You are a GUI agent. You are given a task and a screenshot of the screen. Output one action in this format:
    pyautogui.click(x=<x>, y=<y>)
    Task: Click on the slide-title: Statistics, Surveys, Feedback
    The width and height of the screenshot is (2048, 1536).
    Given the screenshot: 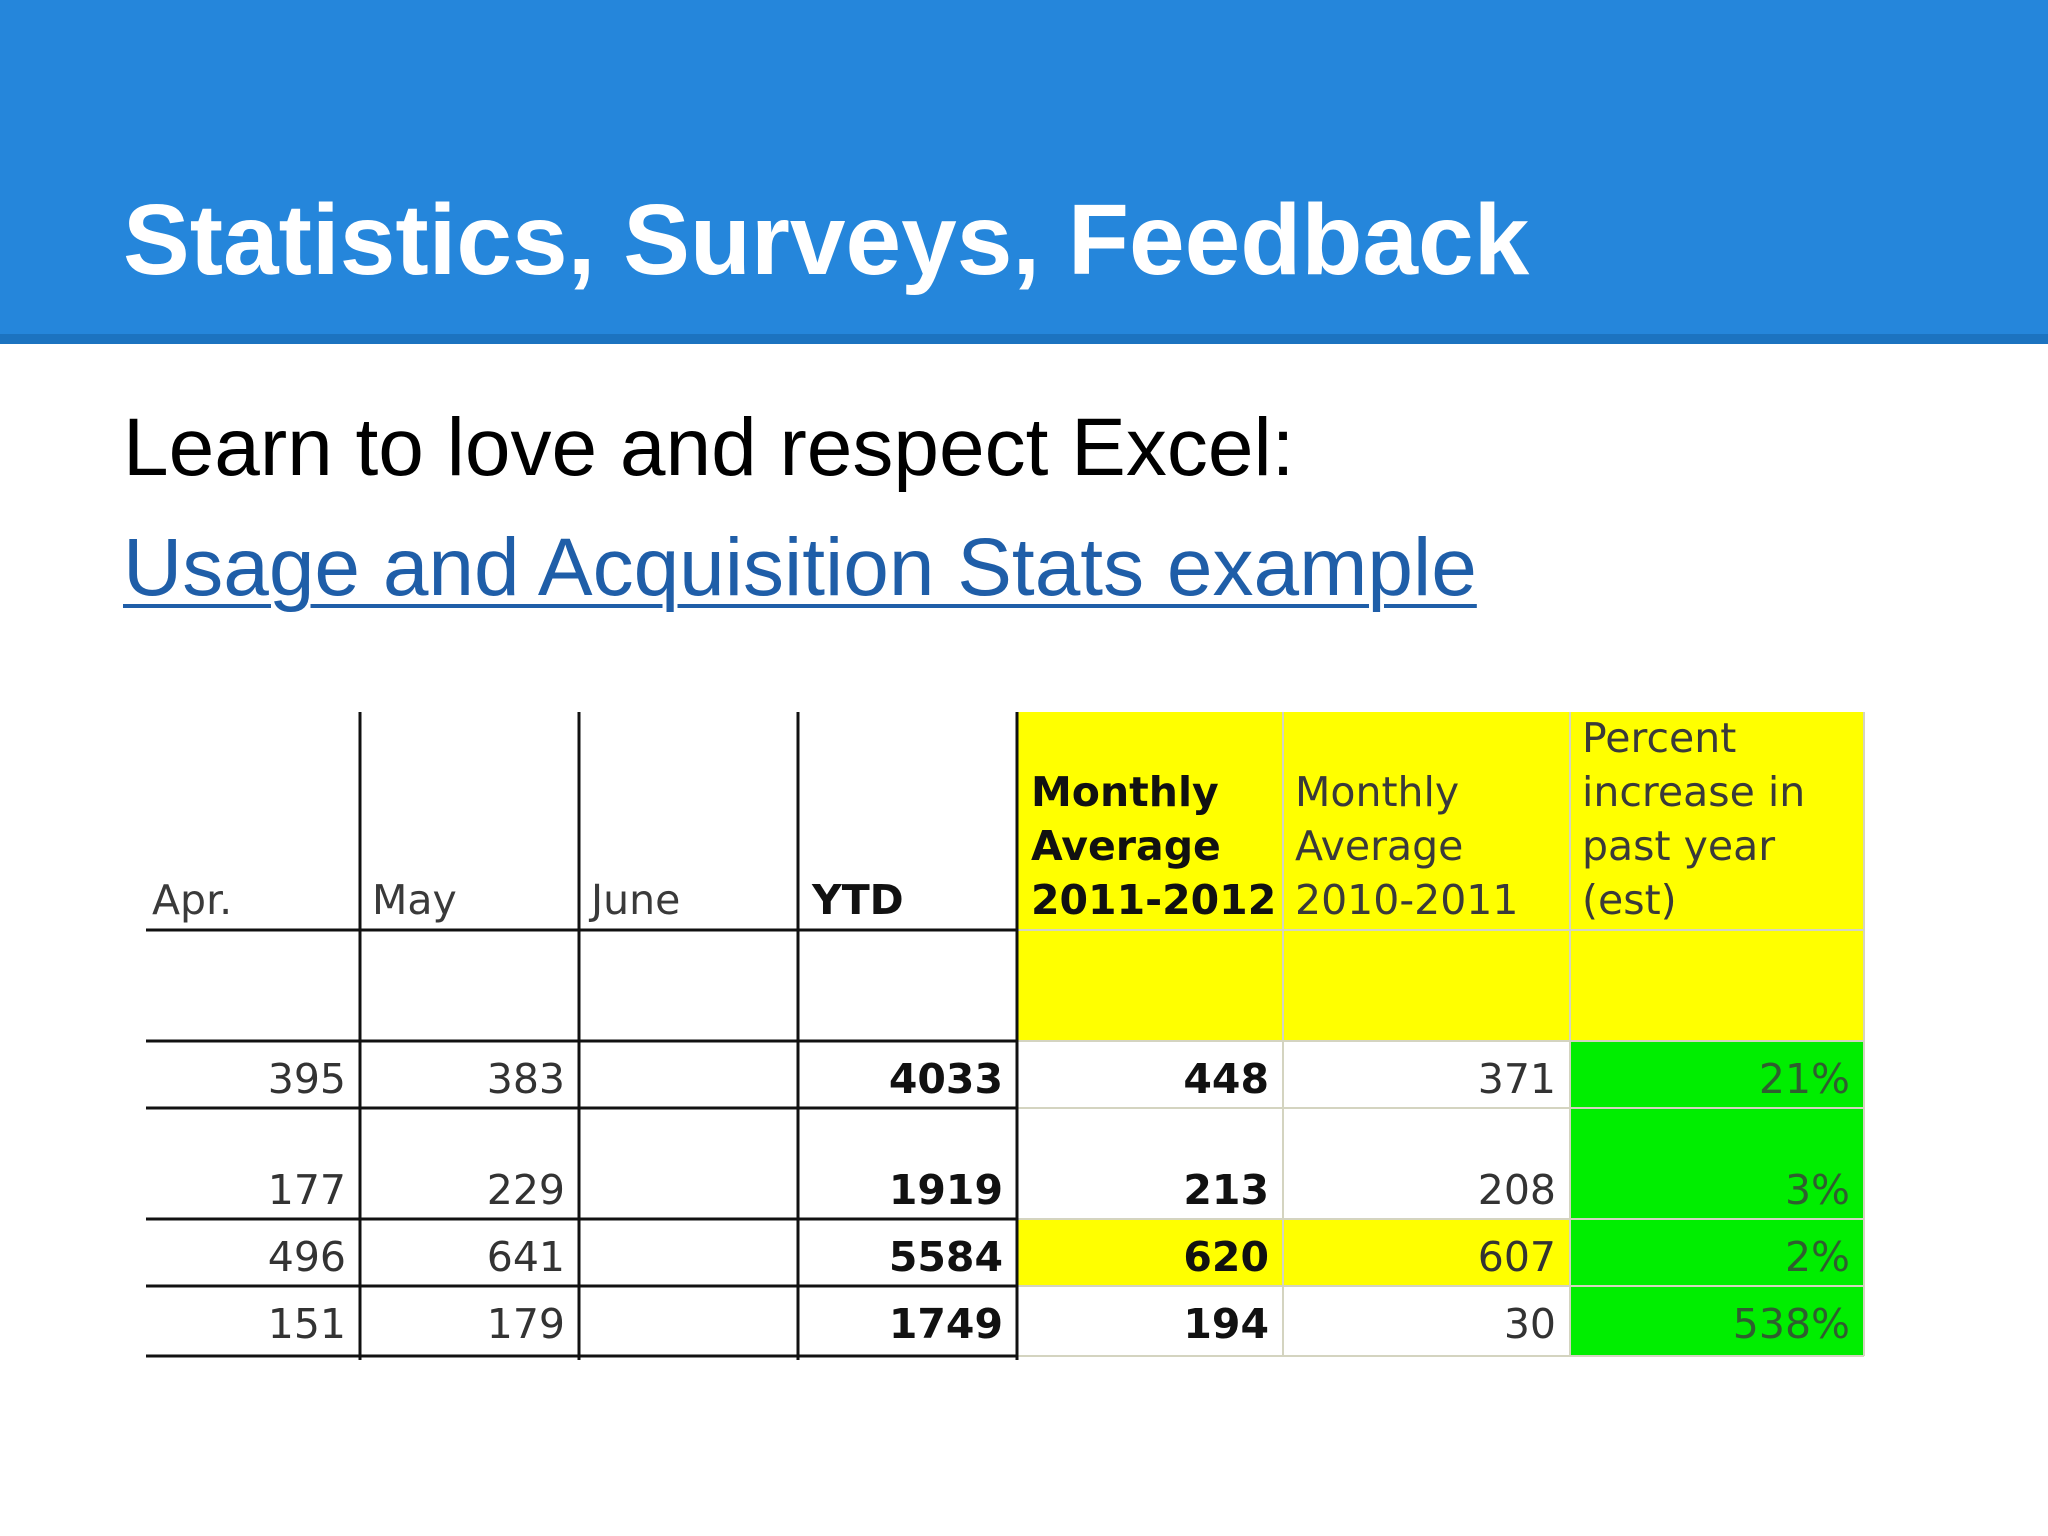 What is the action you would take?
    pyautogui.click(x=826, y=240)
    